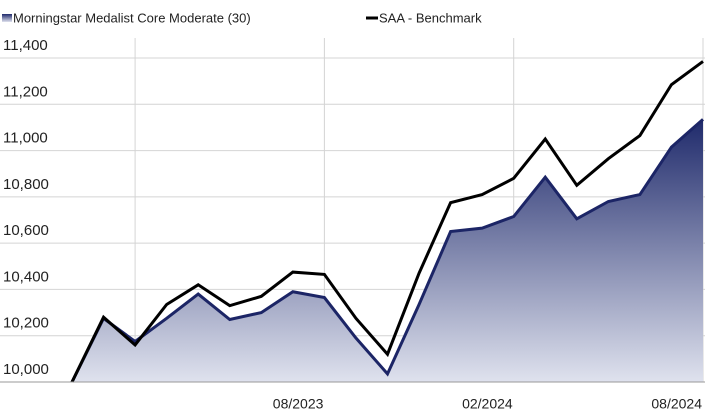 The height and width of the screenshot is (414, 705). What do you see at coordinates (26, 230) in the screenshot?
I see `y-tick-label: 10,600` at bounding box center [26, 230].